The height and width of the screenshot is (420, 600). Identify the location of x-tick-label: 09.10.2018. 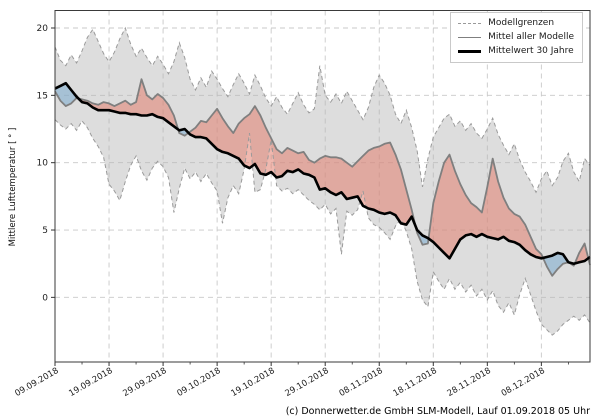
(198, 382).